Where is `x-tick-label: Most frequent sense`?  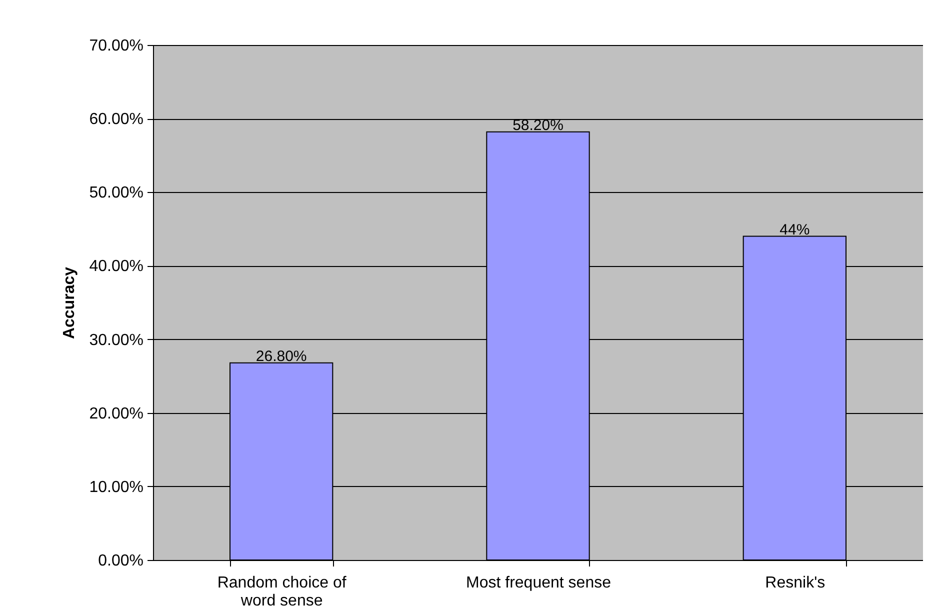
x-tick-label: Most frequent sense is located at coordinates (539, 583).